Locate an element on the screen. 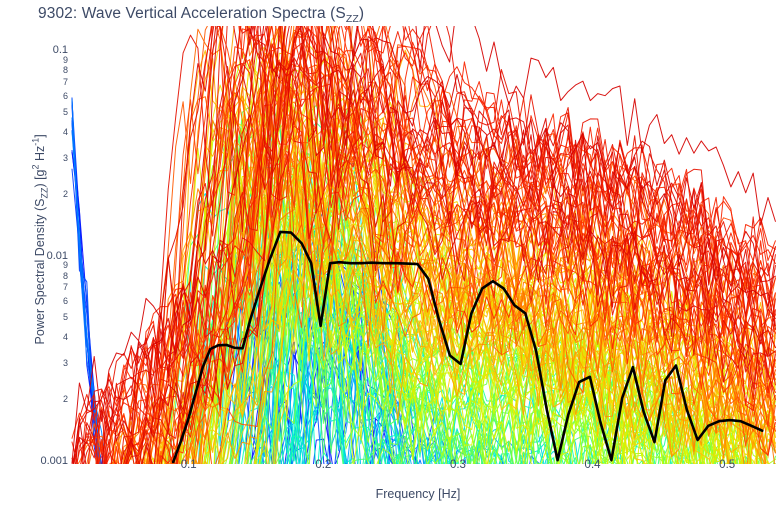 This screenshot has height=515, width=780. x-axis-tick-0.1: 0.1 is located at coordinates (188, 465).